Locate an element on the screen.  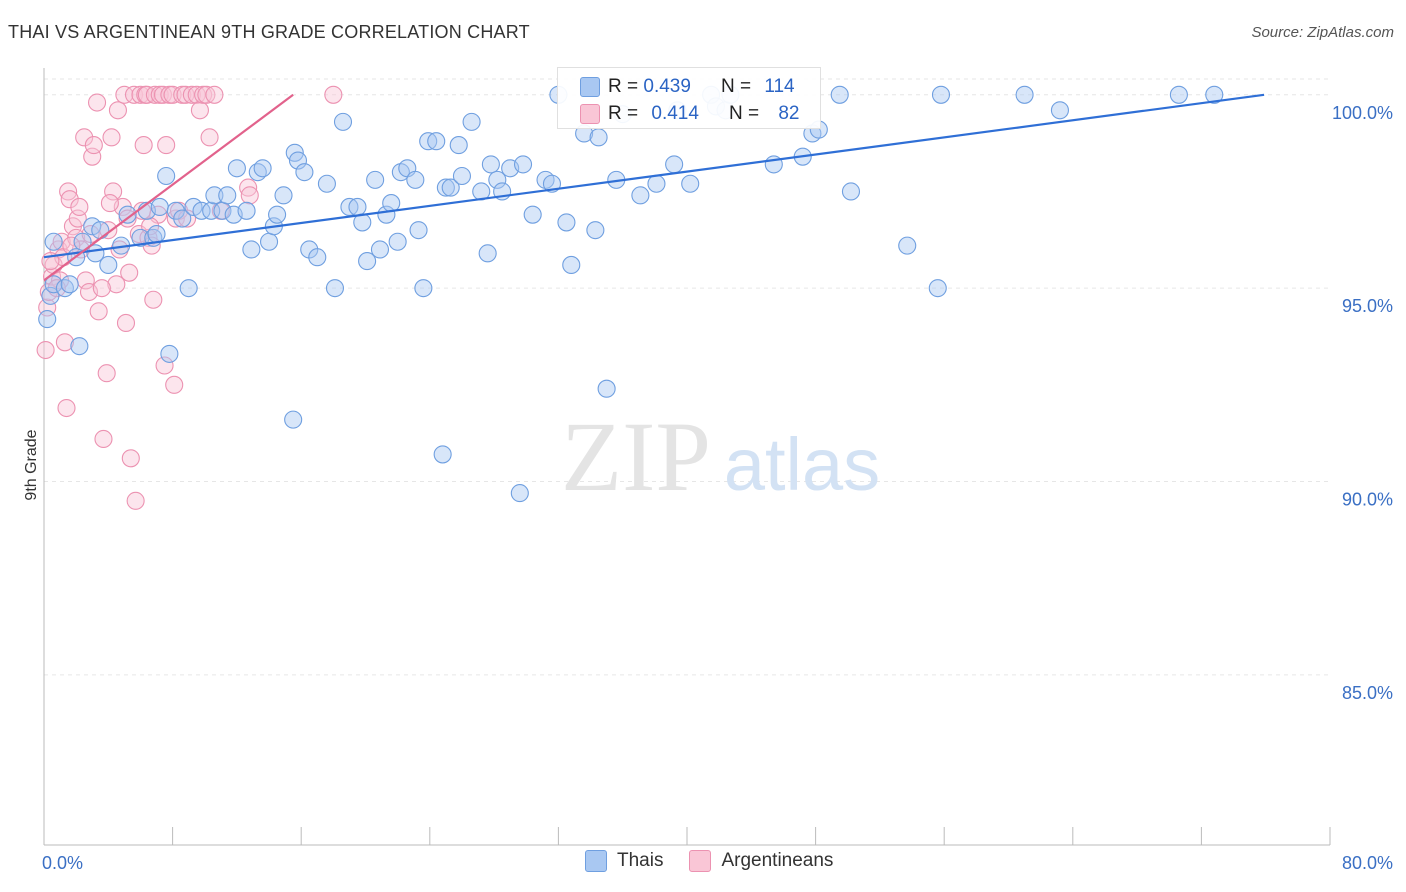
y-tick-label: 95.0% is located at coordinates (1367, 306).